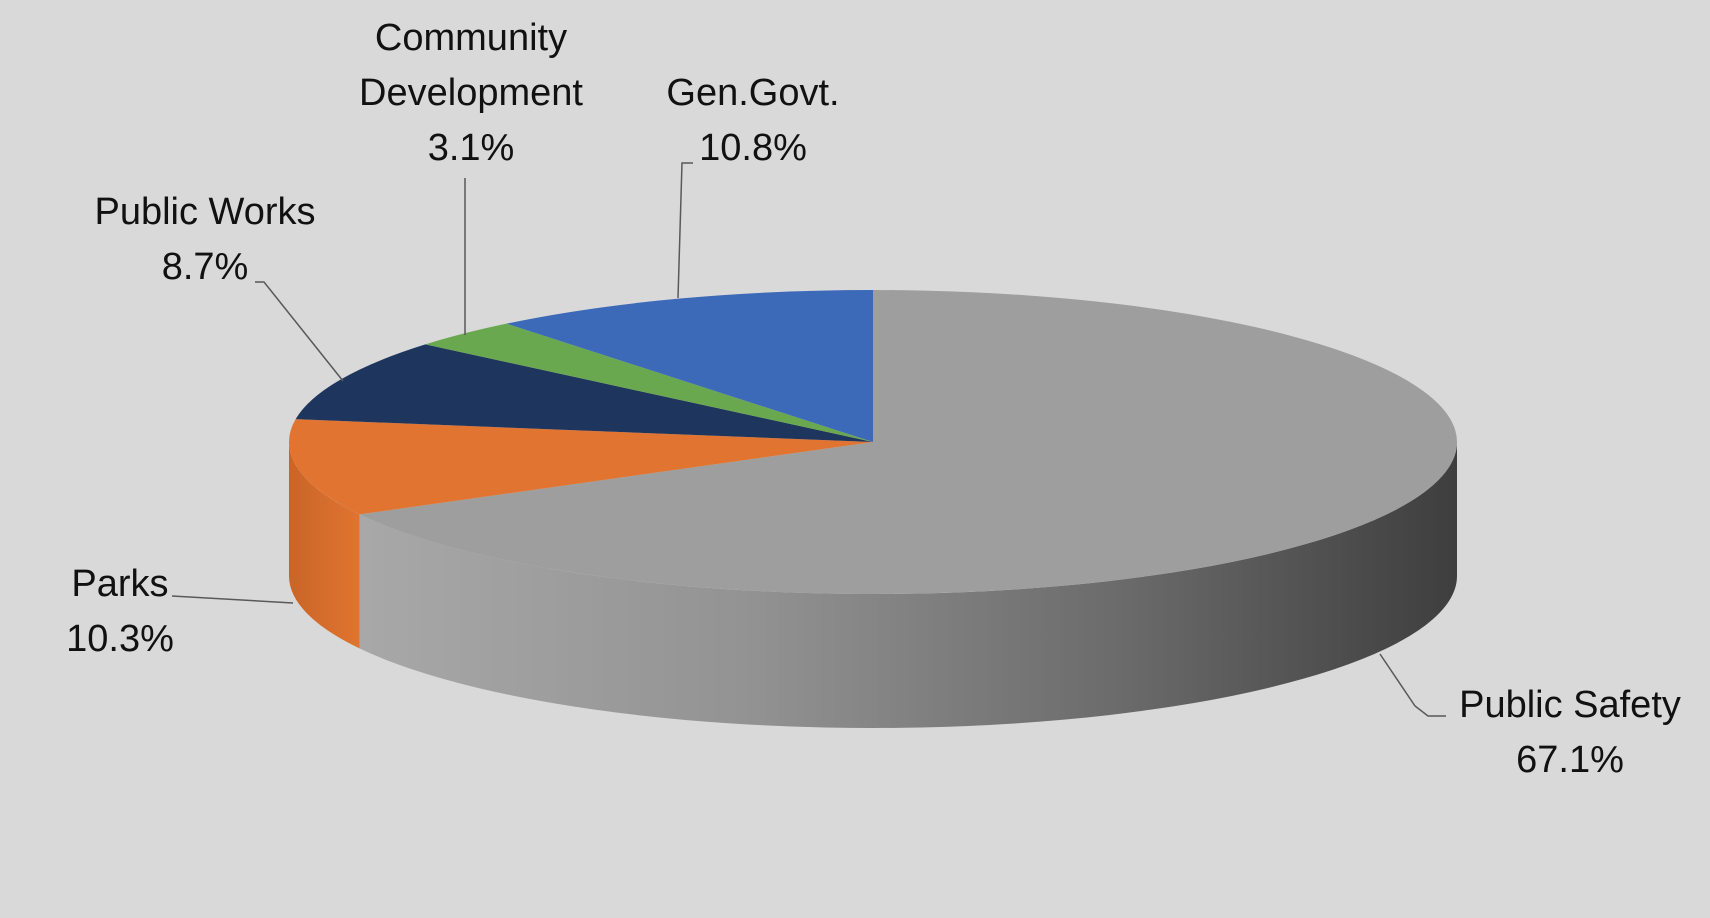 This screenshot has width=1710, height=918. I want to click on leader-line-public-safety, so click(1412, 685).